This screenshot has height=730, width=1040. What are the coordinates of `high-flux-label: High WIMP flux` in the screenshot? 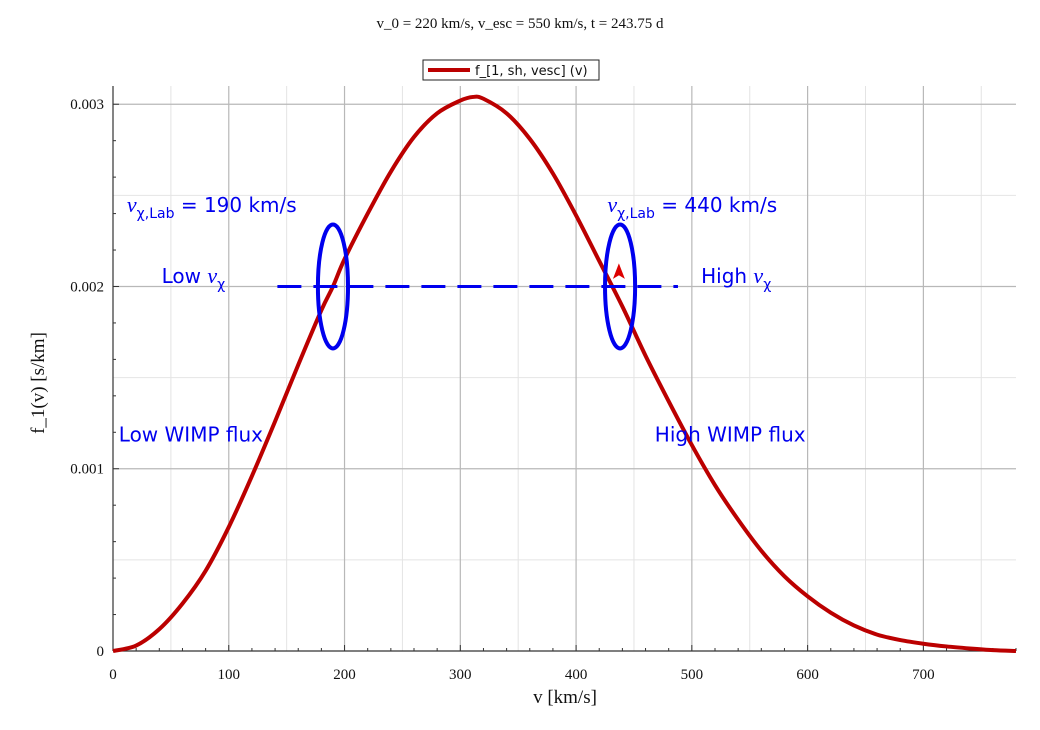 It's located at (730, 434).